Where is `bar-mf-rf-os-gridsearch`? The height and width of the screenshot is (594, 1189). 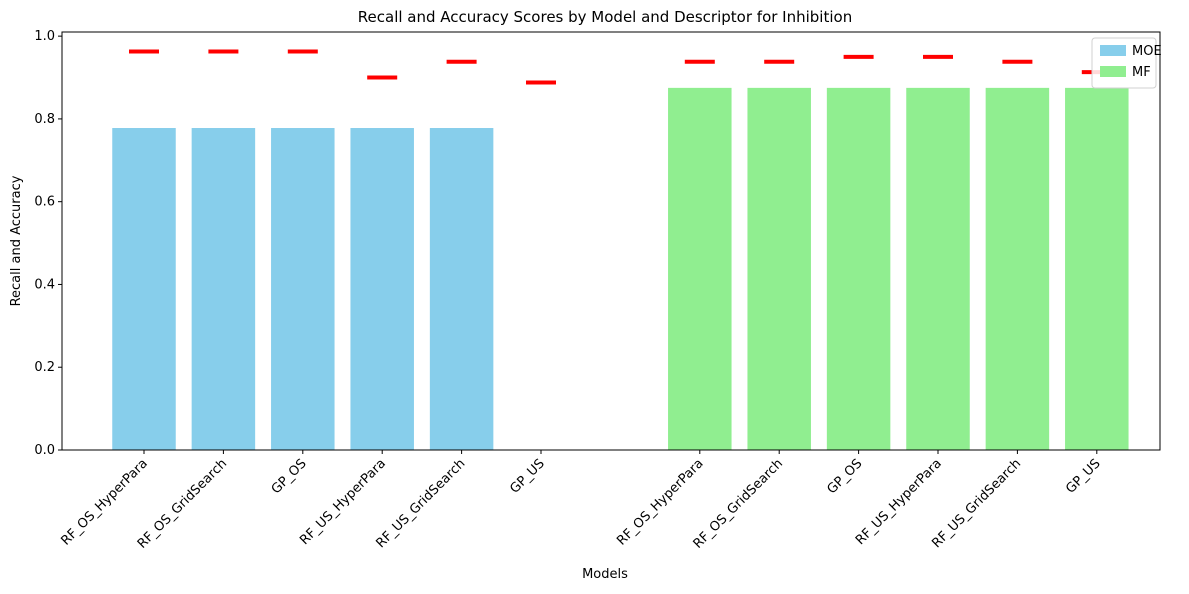
bar-mf-rf-os-gridsearch is located at coordinates (779, 269).